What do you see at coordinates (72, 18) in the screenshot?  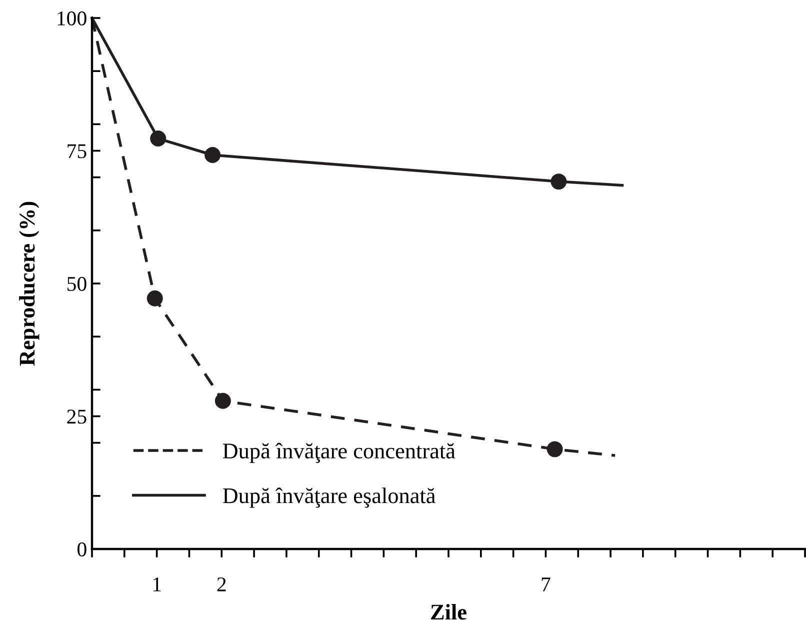 I see `y-tick-label: 100` at bounding box center [72, 18].